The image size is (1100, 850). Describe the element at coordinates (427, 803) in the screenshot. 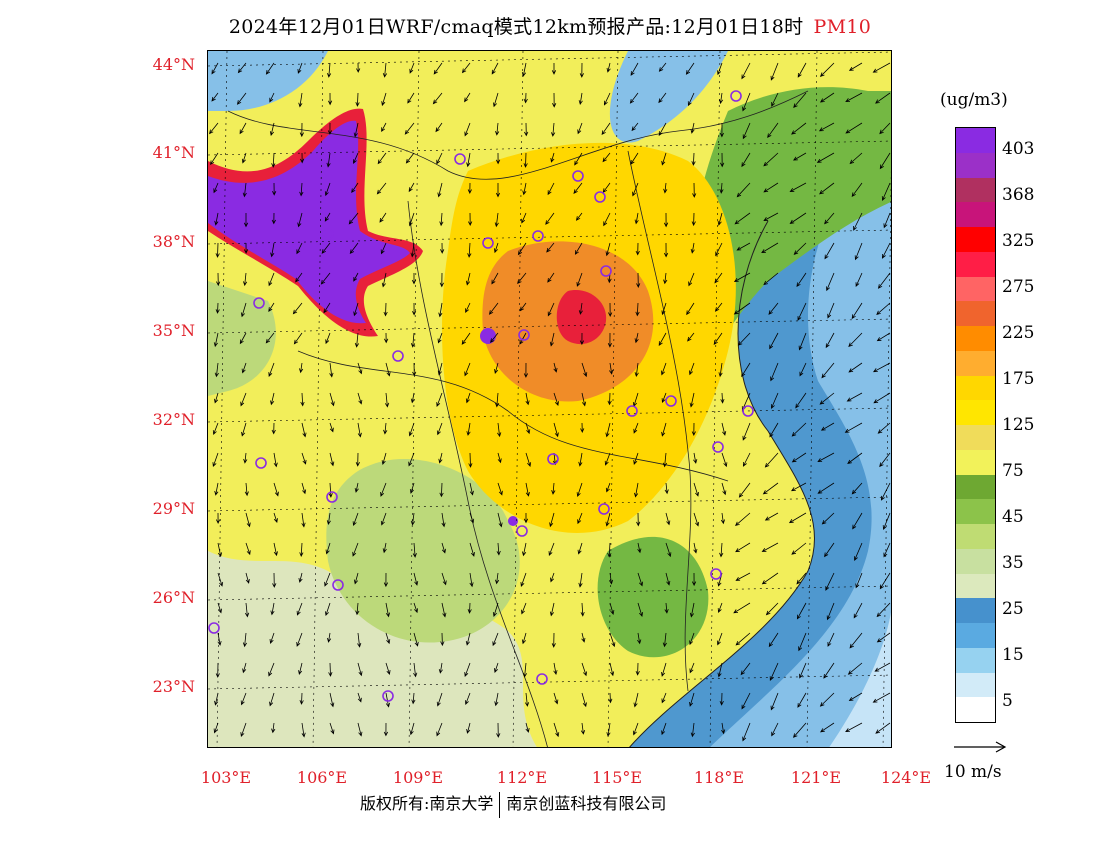

I see `copyright-text: 版权所有:南京大学` at that location.